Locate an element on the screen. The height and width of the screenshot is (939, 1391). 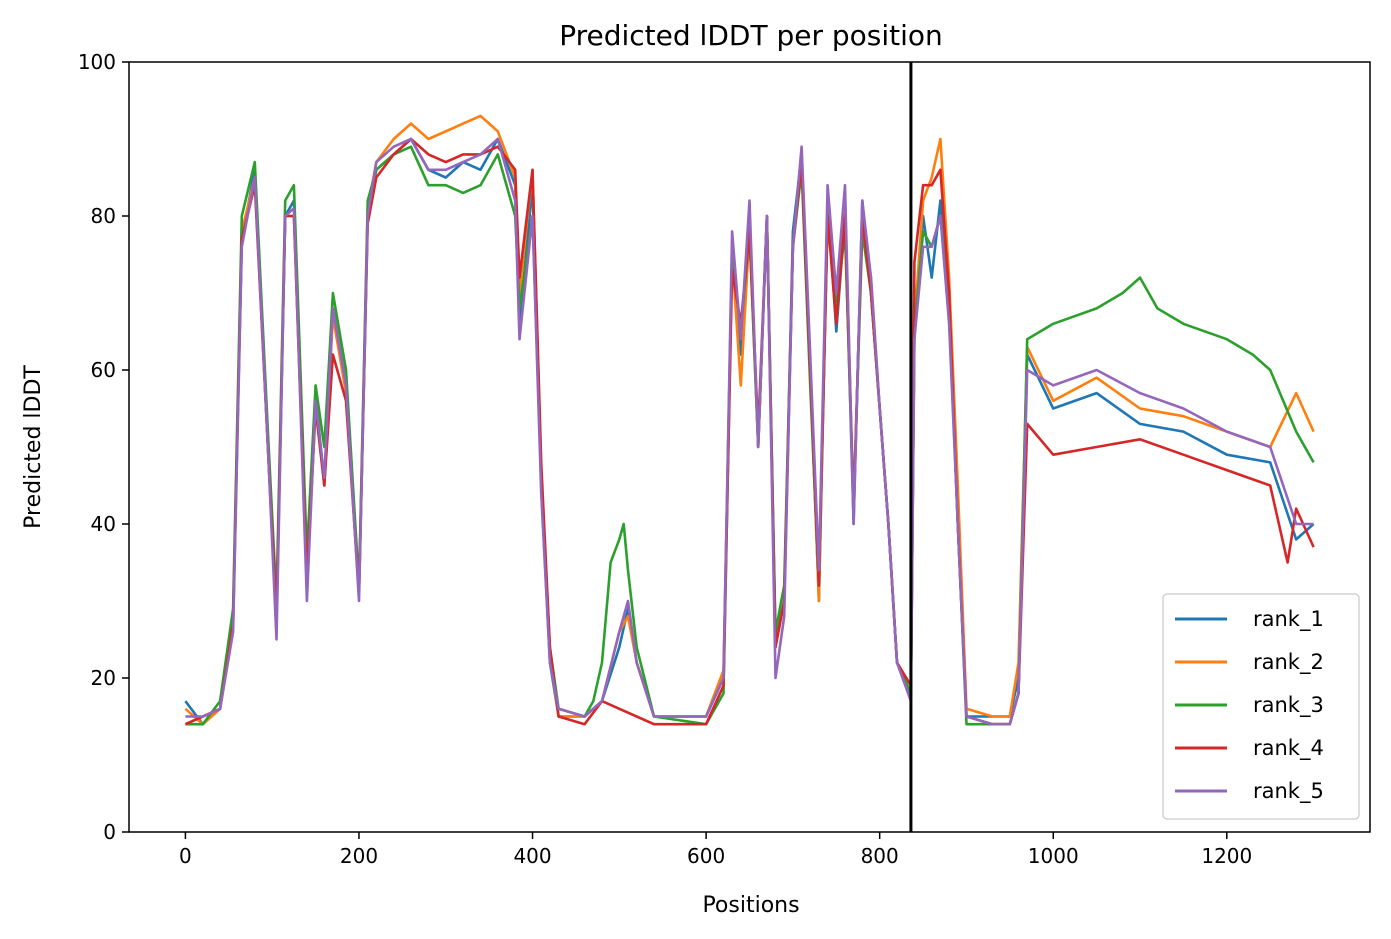
x-tick-label: 1000 is located at coordinates (1053, 856).